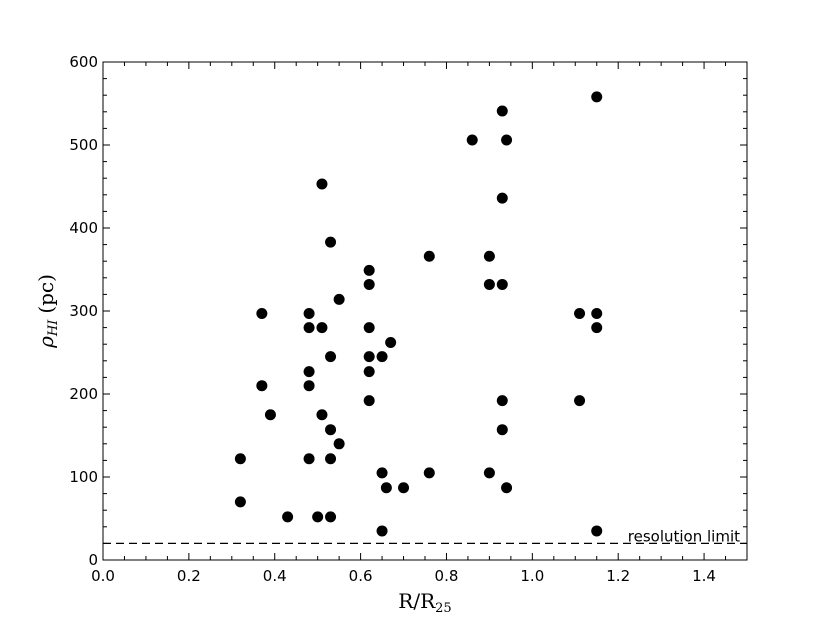 This screenshot has width=830, height=623. I want to click on y-tick-label: 200, so click(83, 394).